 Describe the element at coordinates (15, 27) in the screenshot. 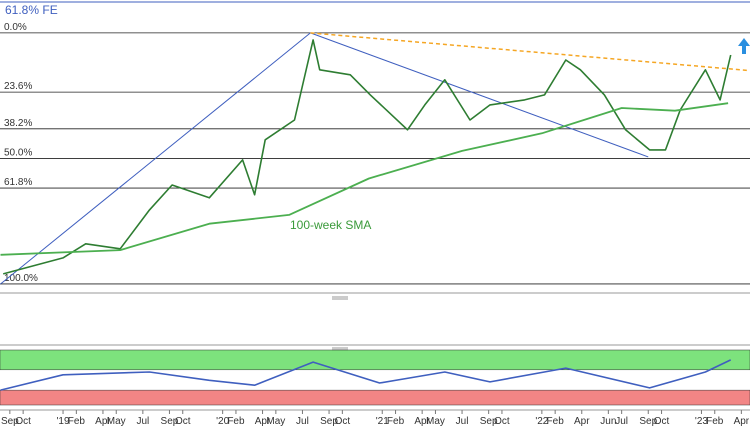

I see `fib-label: 0.0%` at that location.